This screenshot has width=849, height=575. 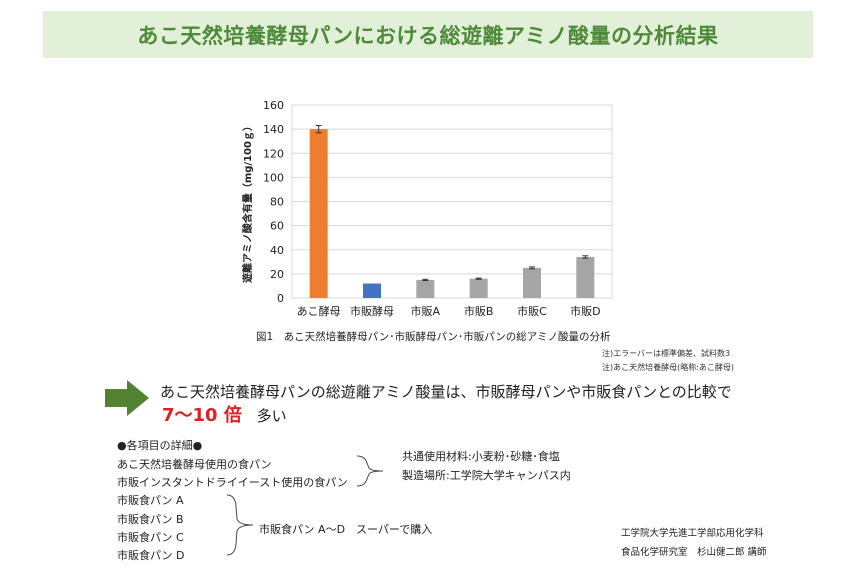 What do you see at coordinates (585, 311) in the screenshot?
I see `x-tick-label: 市販D` at bounding box center [585, 311].